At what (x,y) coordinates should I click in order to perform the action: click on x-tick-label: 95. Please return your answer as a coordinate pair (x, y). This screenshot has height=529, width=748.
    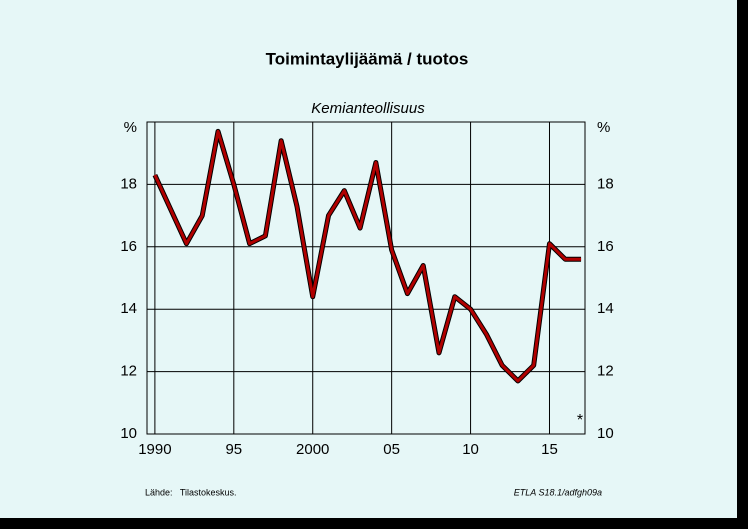
    Looking at the image, I should click on (233, 449).